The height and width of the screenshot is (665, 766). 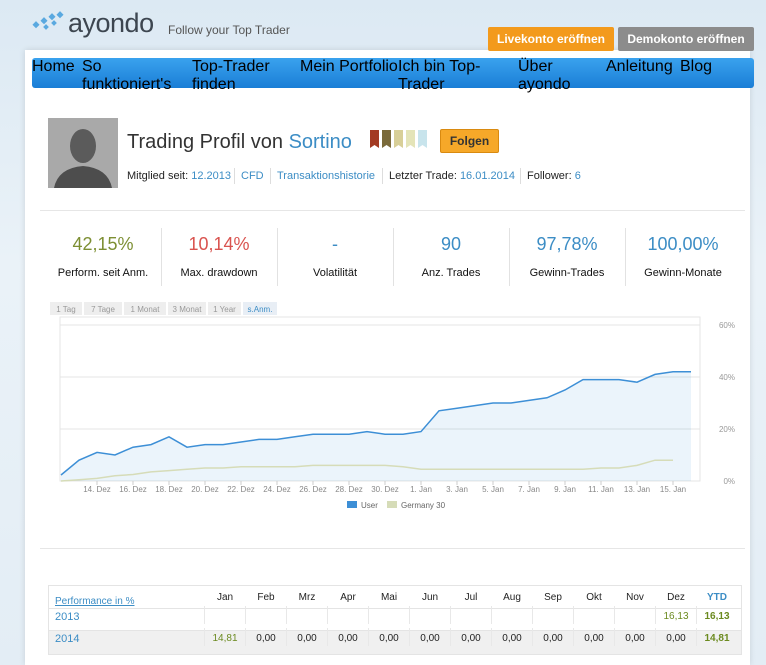 What do you see at coordinates (639, 66) in the screenshot?
I see `nav-item: Anleitung` at bounding box center [639, 66].